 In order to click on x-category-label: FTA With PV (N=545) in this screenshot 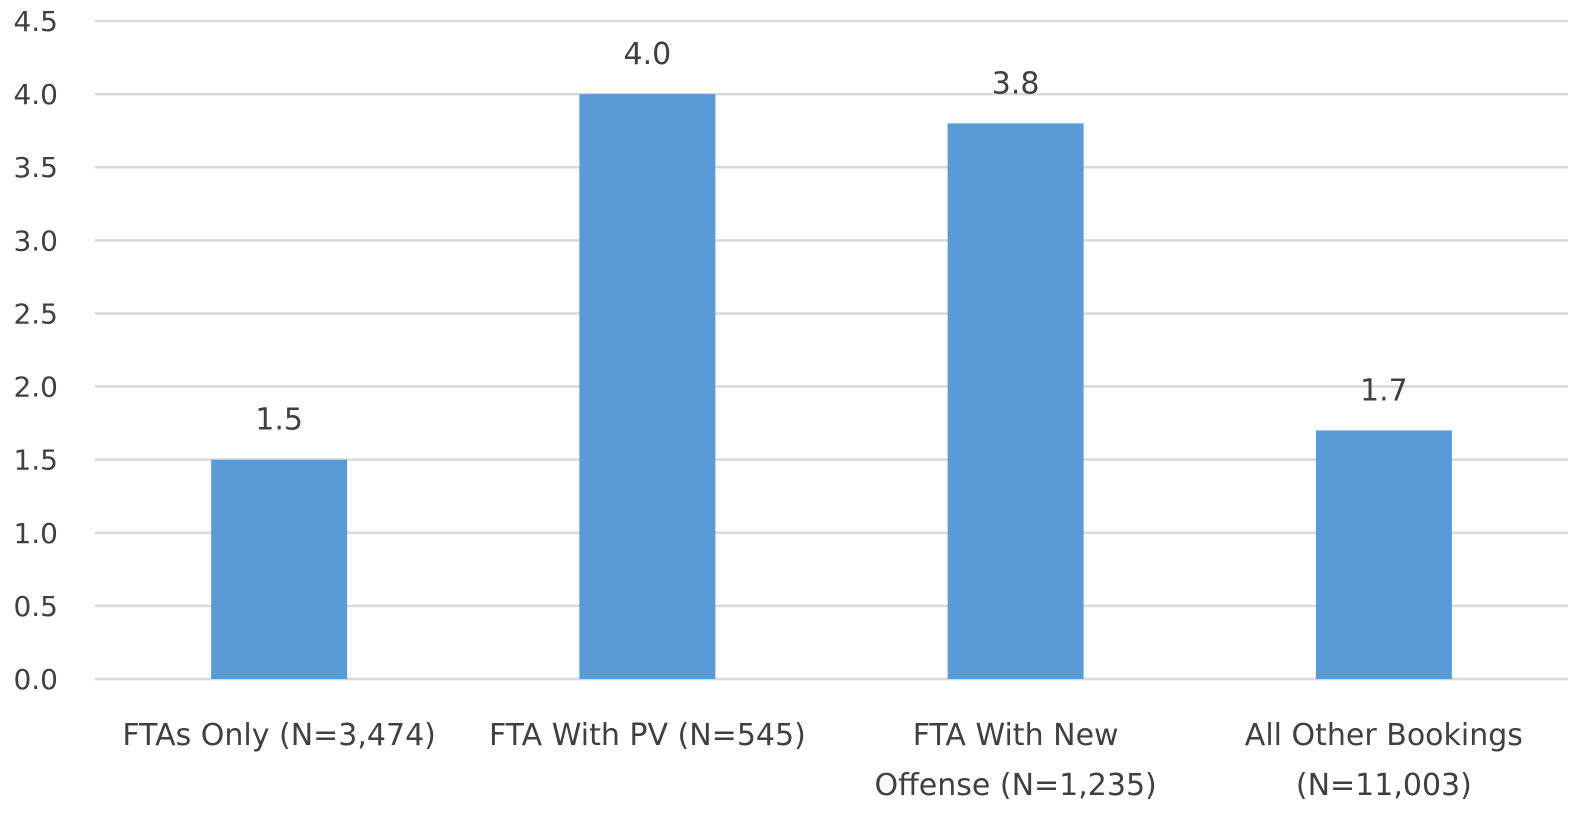, I will do `click(647, 735)`.